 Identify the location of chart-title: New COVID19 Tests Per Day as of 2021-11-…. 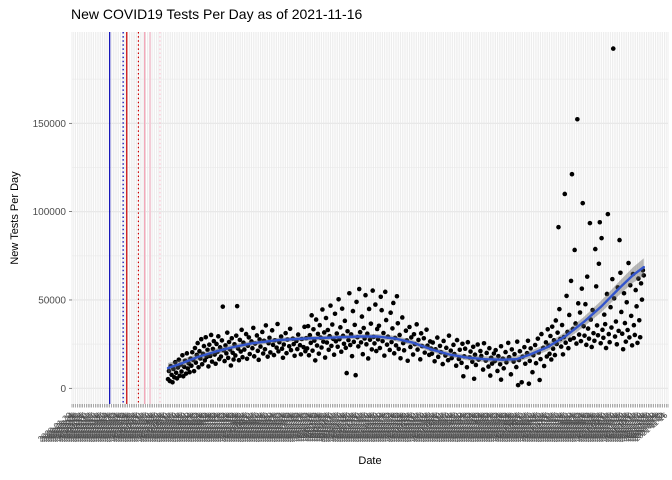
(217, 14).